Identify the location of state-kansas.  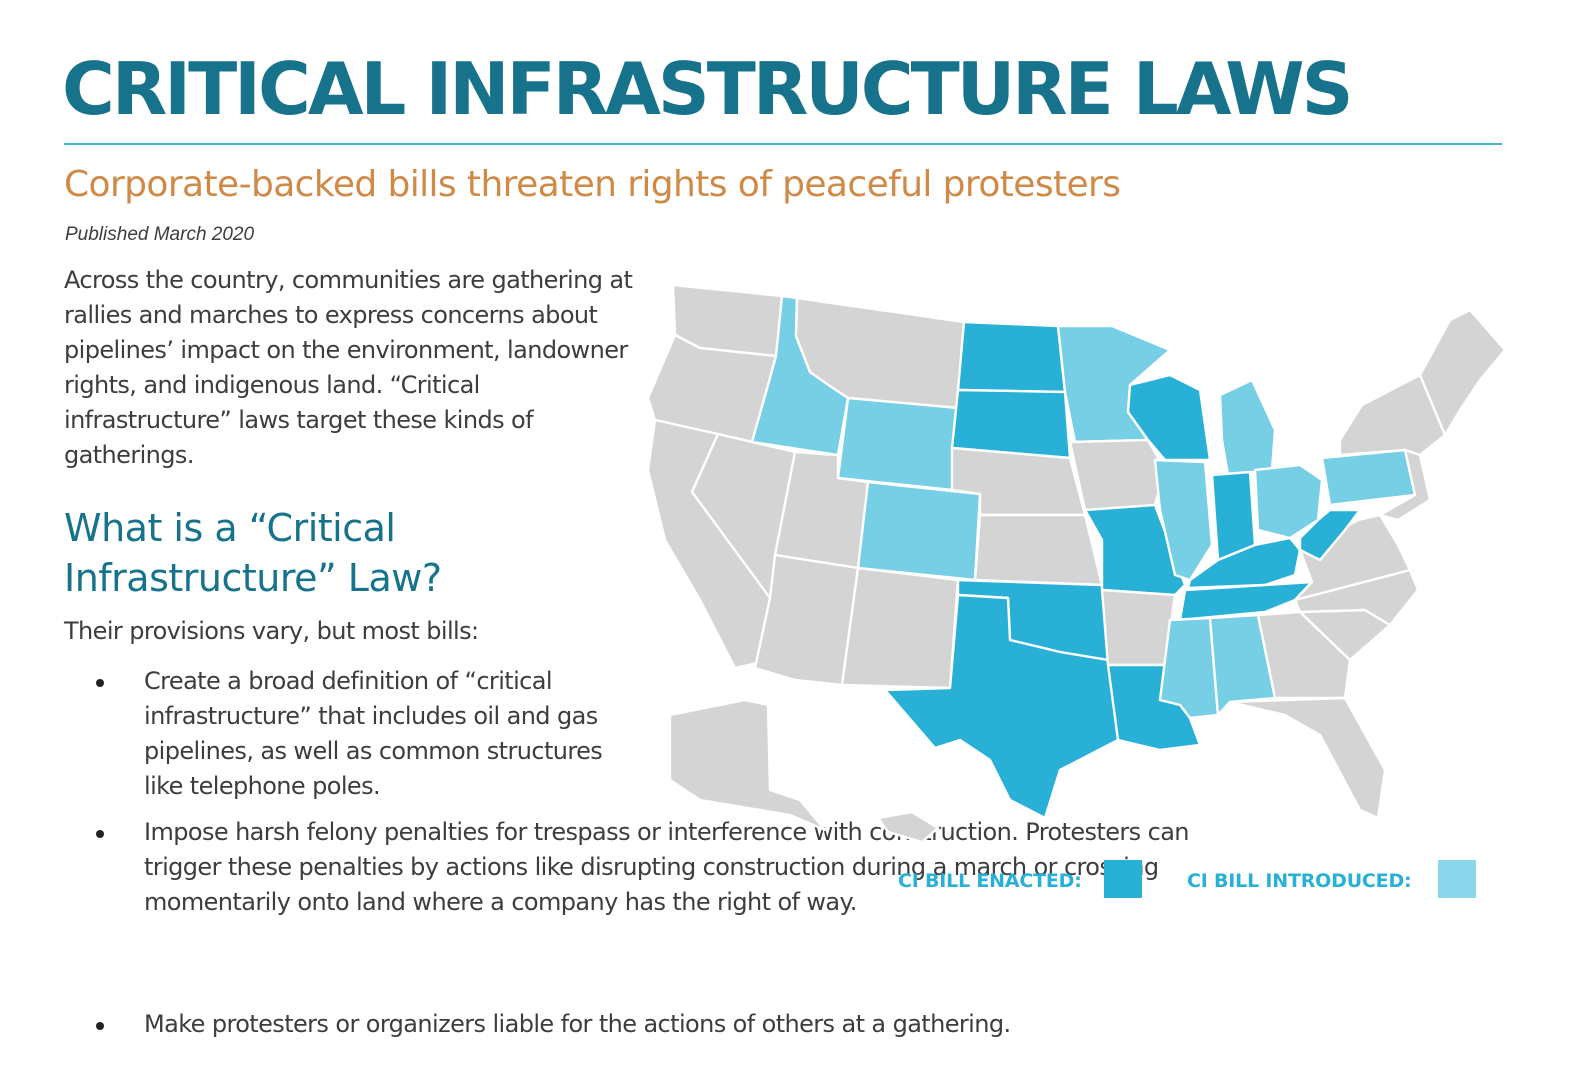
(1038, 550).